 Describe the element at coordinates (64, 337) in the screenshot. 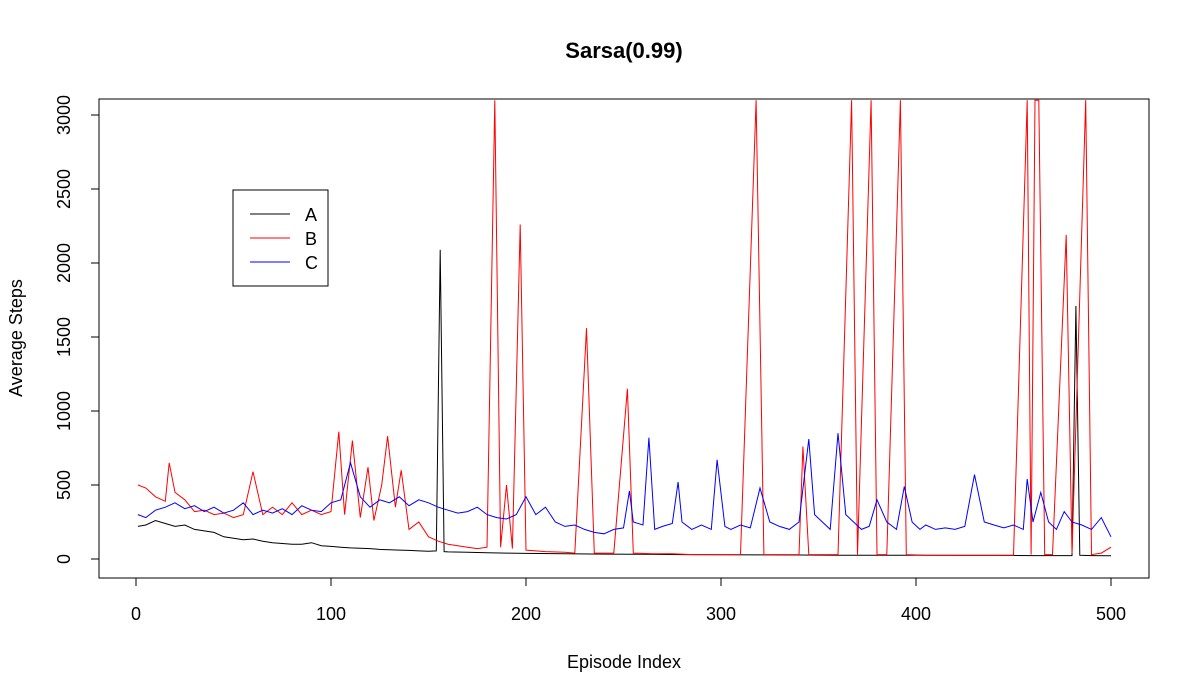

I see `y-tick-label: 1500` at that location.